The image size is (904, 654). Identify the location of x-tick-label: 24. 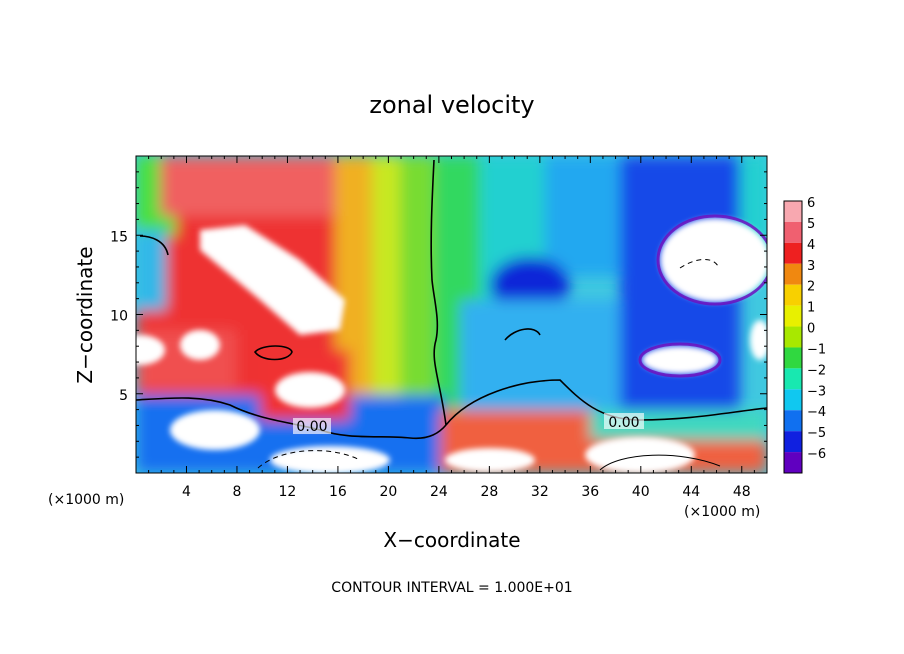
(439, 492).